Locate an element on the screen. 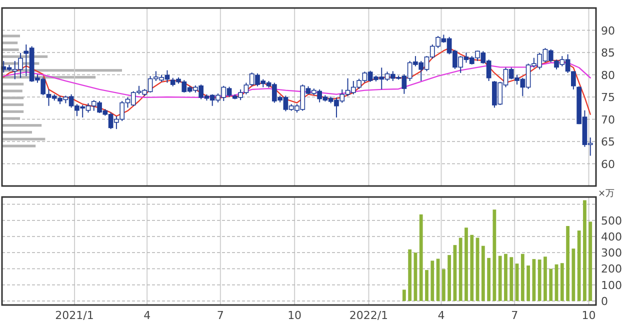 The image size is (622, 324). y-tick-label: 100 is located at coordinates (611, 285).